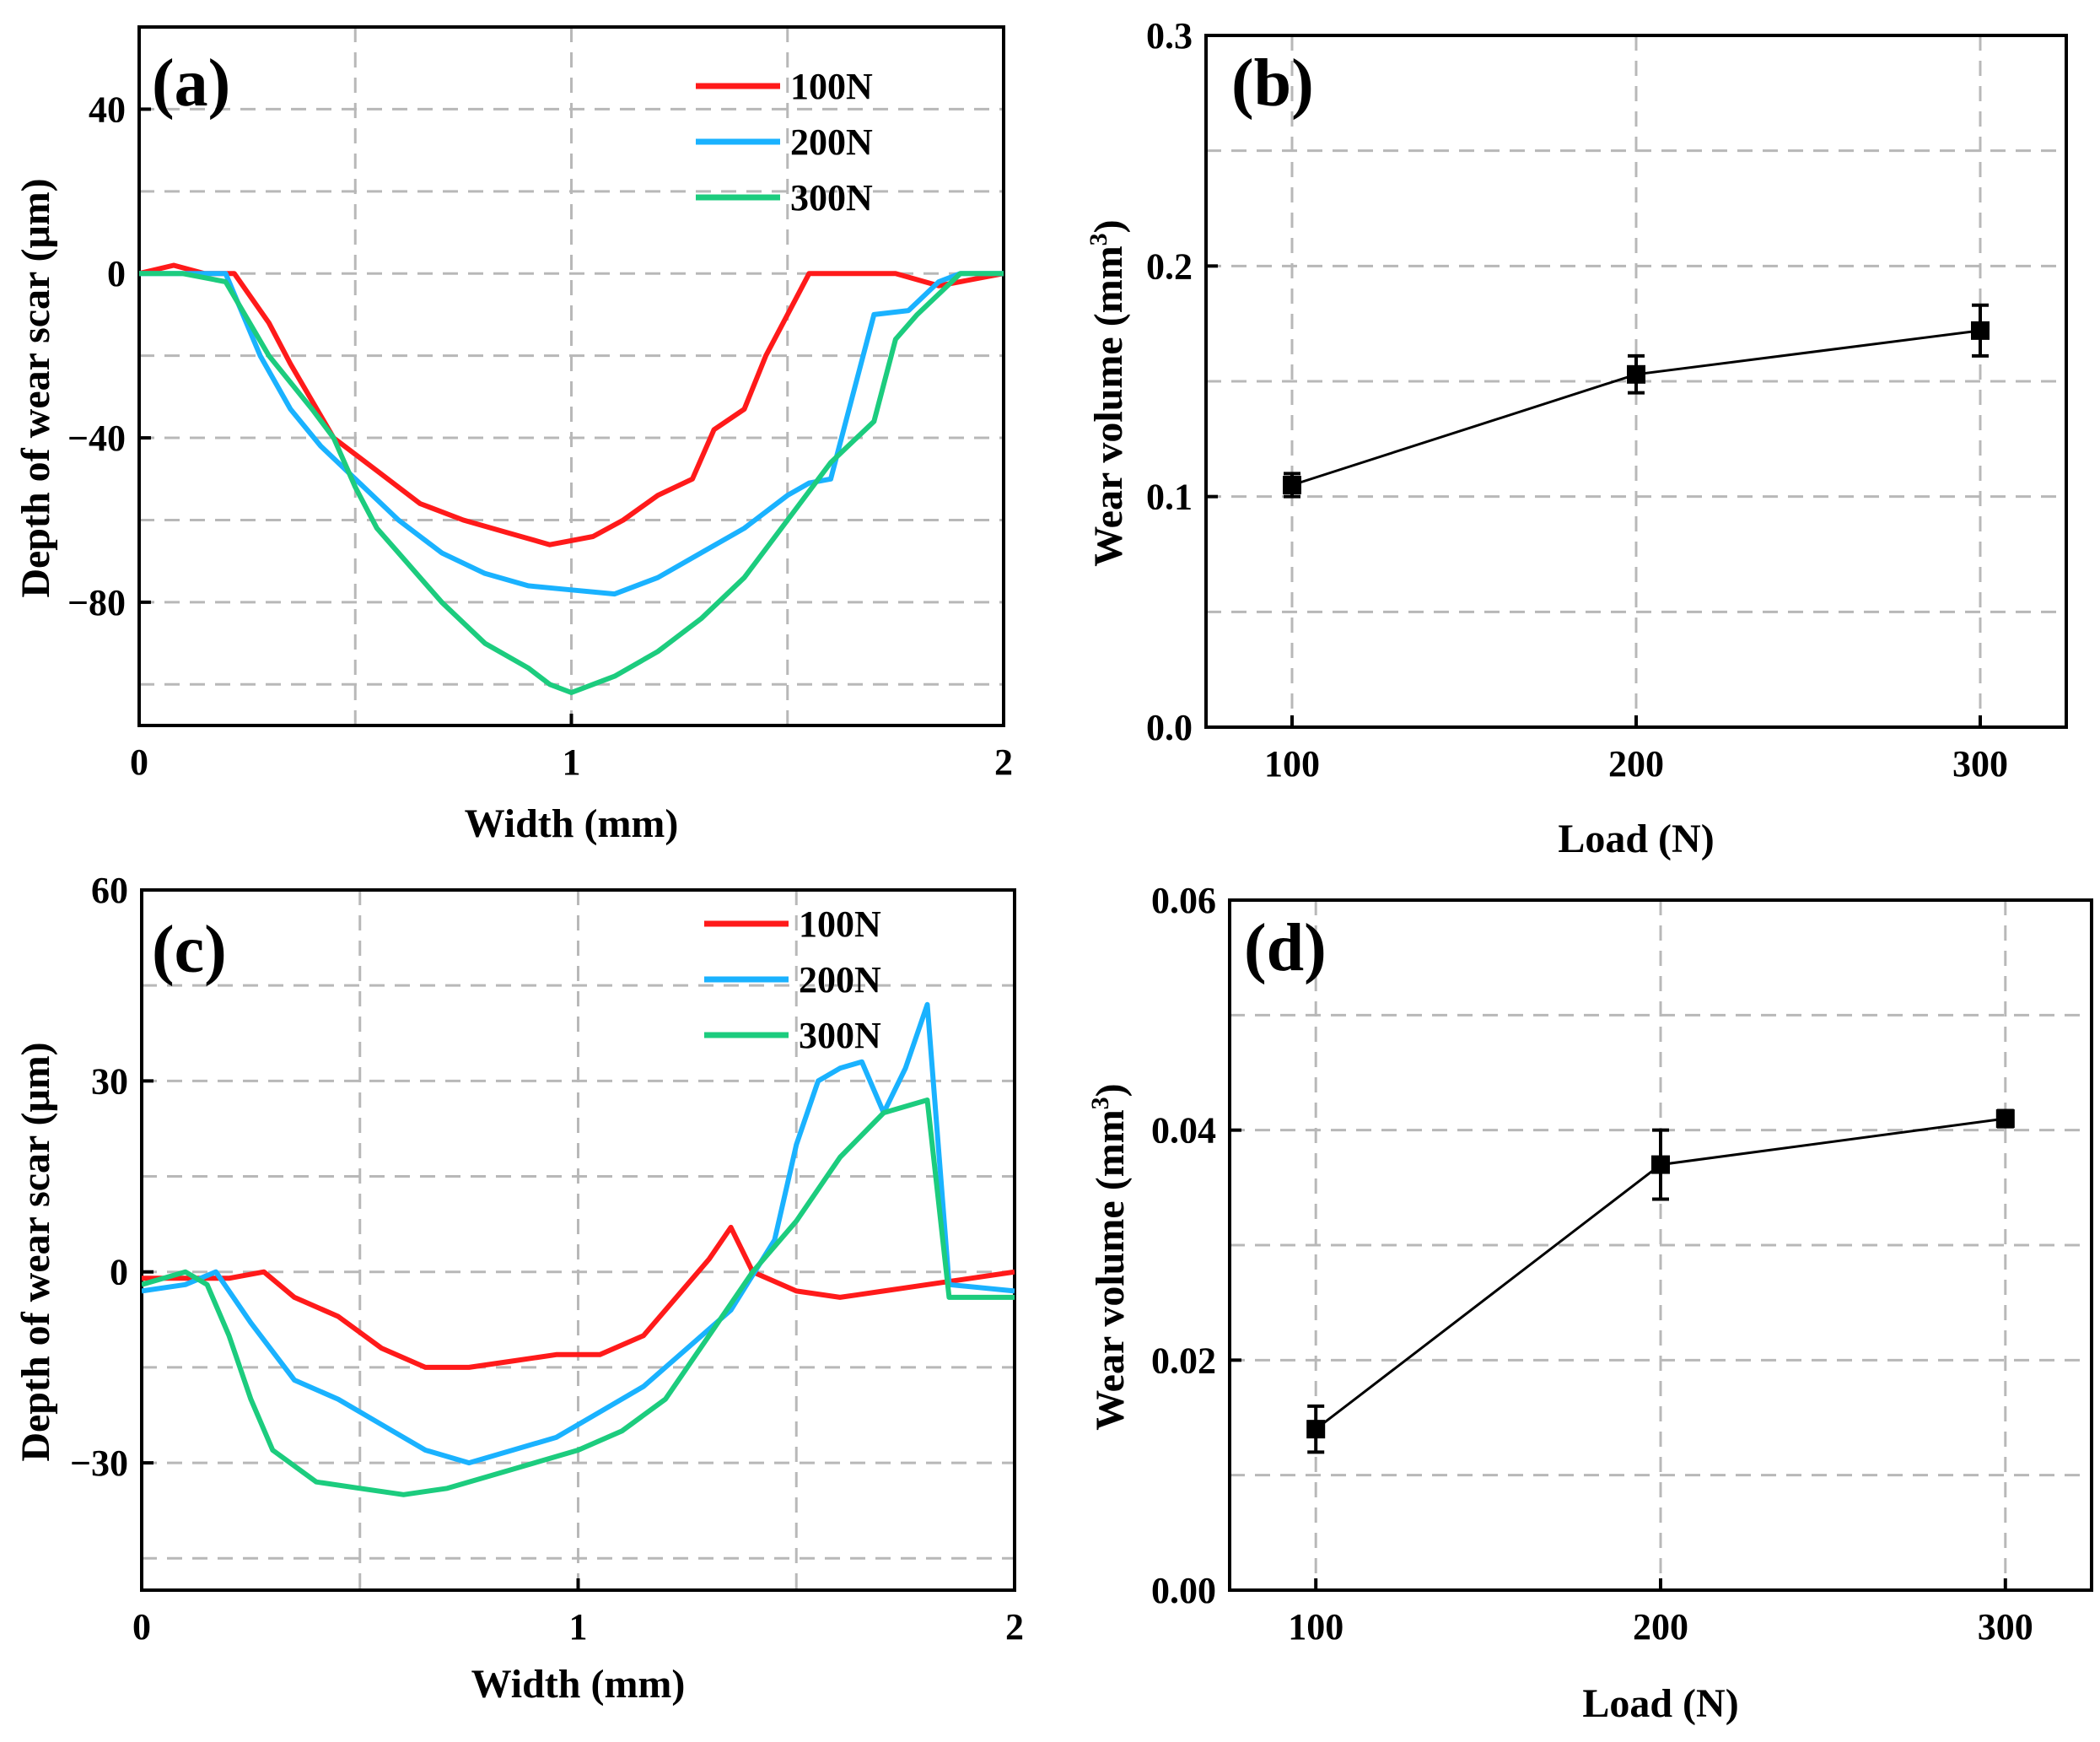 The height and width of the screenshot is (1742, 2100). What do you see at coordinates (110, 890) in the screenshot?
I see `y-tick-label: 60` at bounding box center [110, 890].